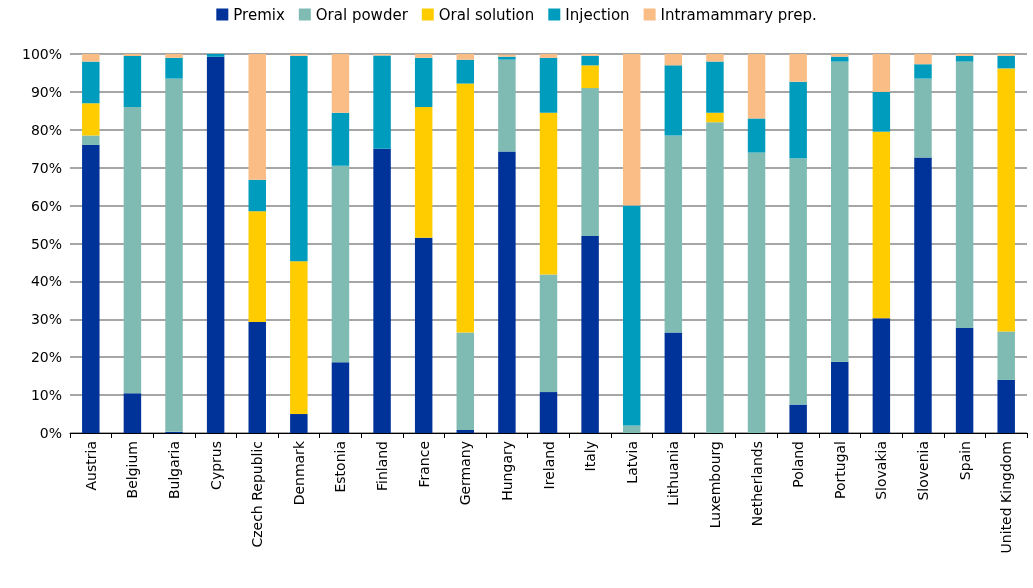  I want to click on x-tick-label: Germany, so click(465, 473).